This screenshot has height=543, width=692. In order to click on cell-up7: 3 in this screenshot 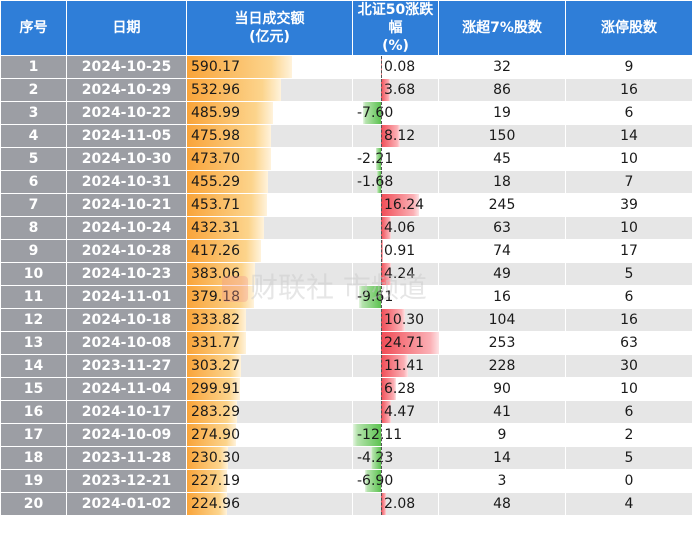, I will do `click(502, 481)`.